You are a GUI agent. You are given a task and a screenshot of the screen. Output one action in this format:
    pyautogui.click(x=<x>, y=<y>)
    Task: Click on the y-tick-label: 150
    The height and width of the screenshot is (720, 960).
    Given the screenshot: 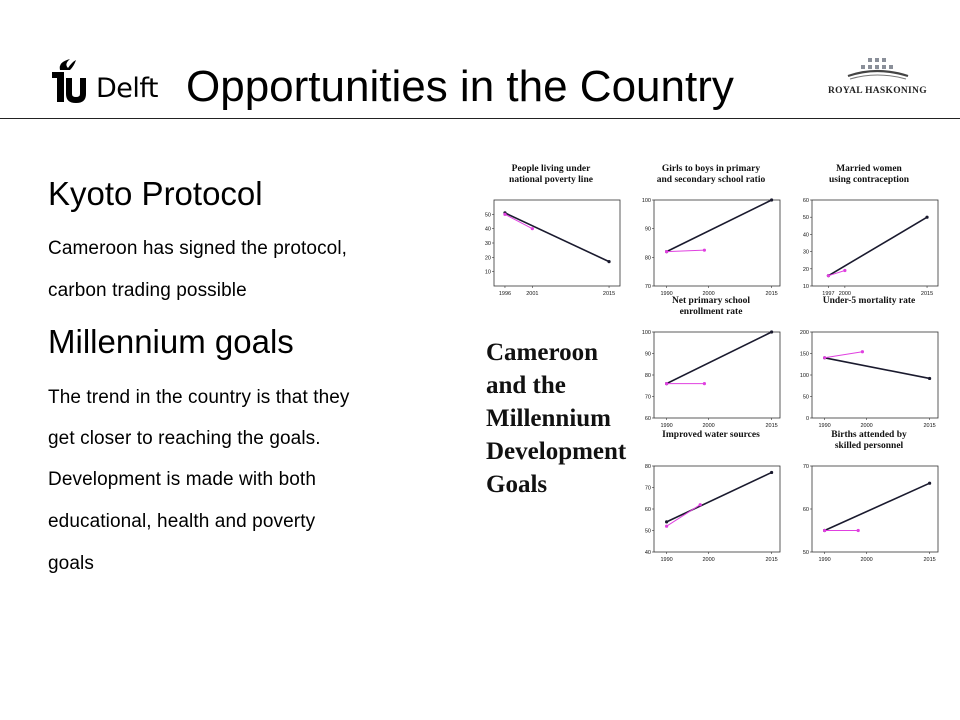 What is the action you would take?
    pyautogui.click(x=804, y=355)
    